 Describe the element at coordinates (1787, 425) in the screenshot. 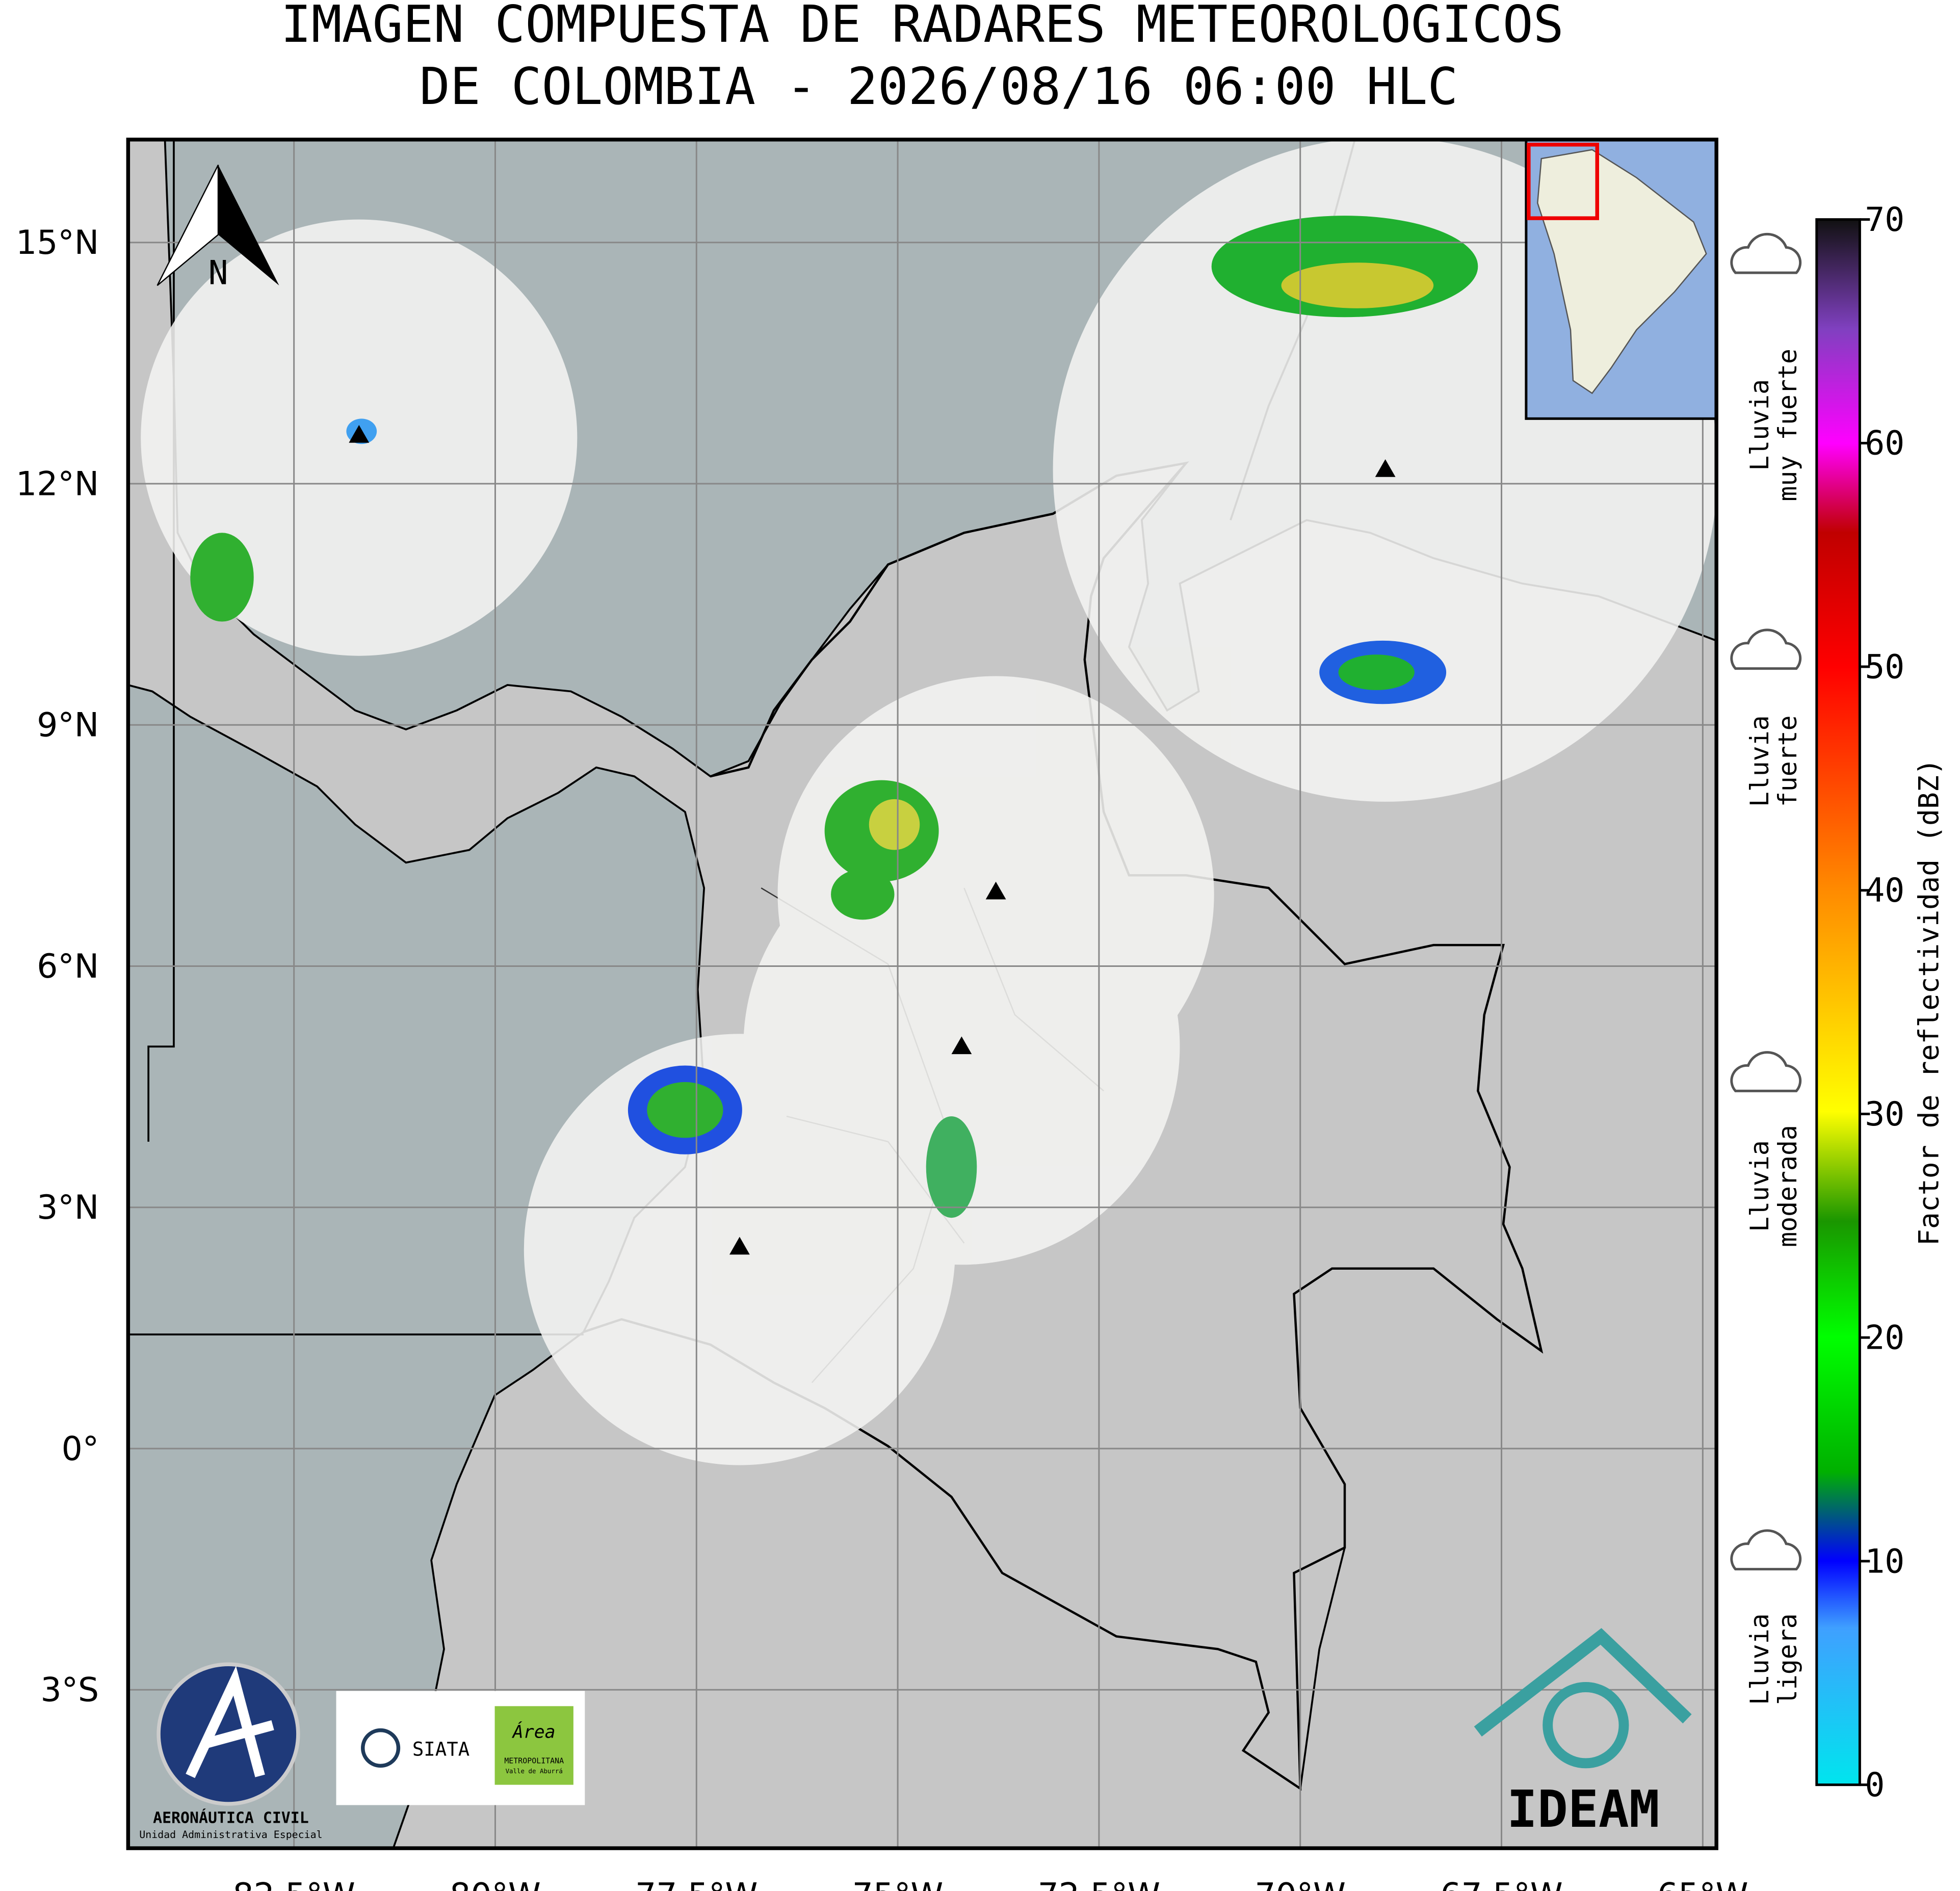

I see `rain-level-label: muy fuerte` at that location.